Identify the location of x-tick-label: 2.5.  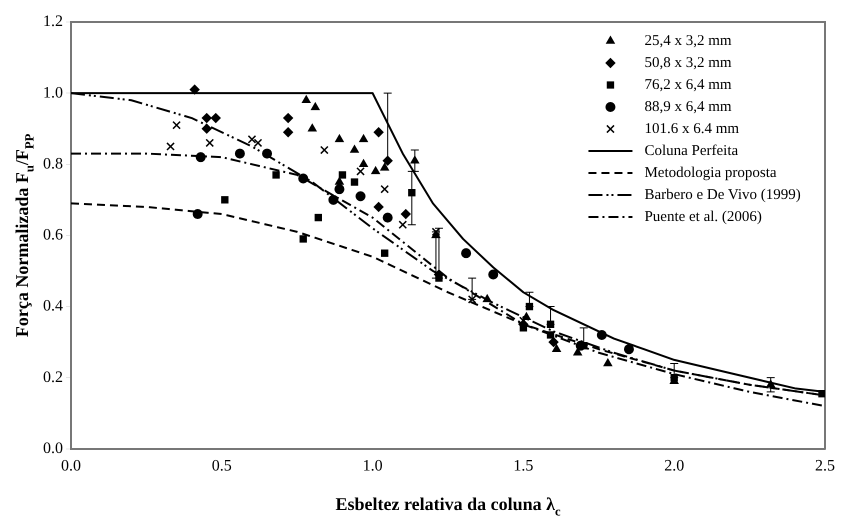
(825, 466).